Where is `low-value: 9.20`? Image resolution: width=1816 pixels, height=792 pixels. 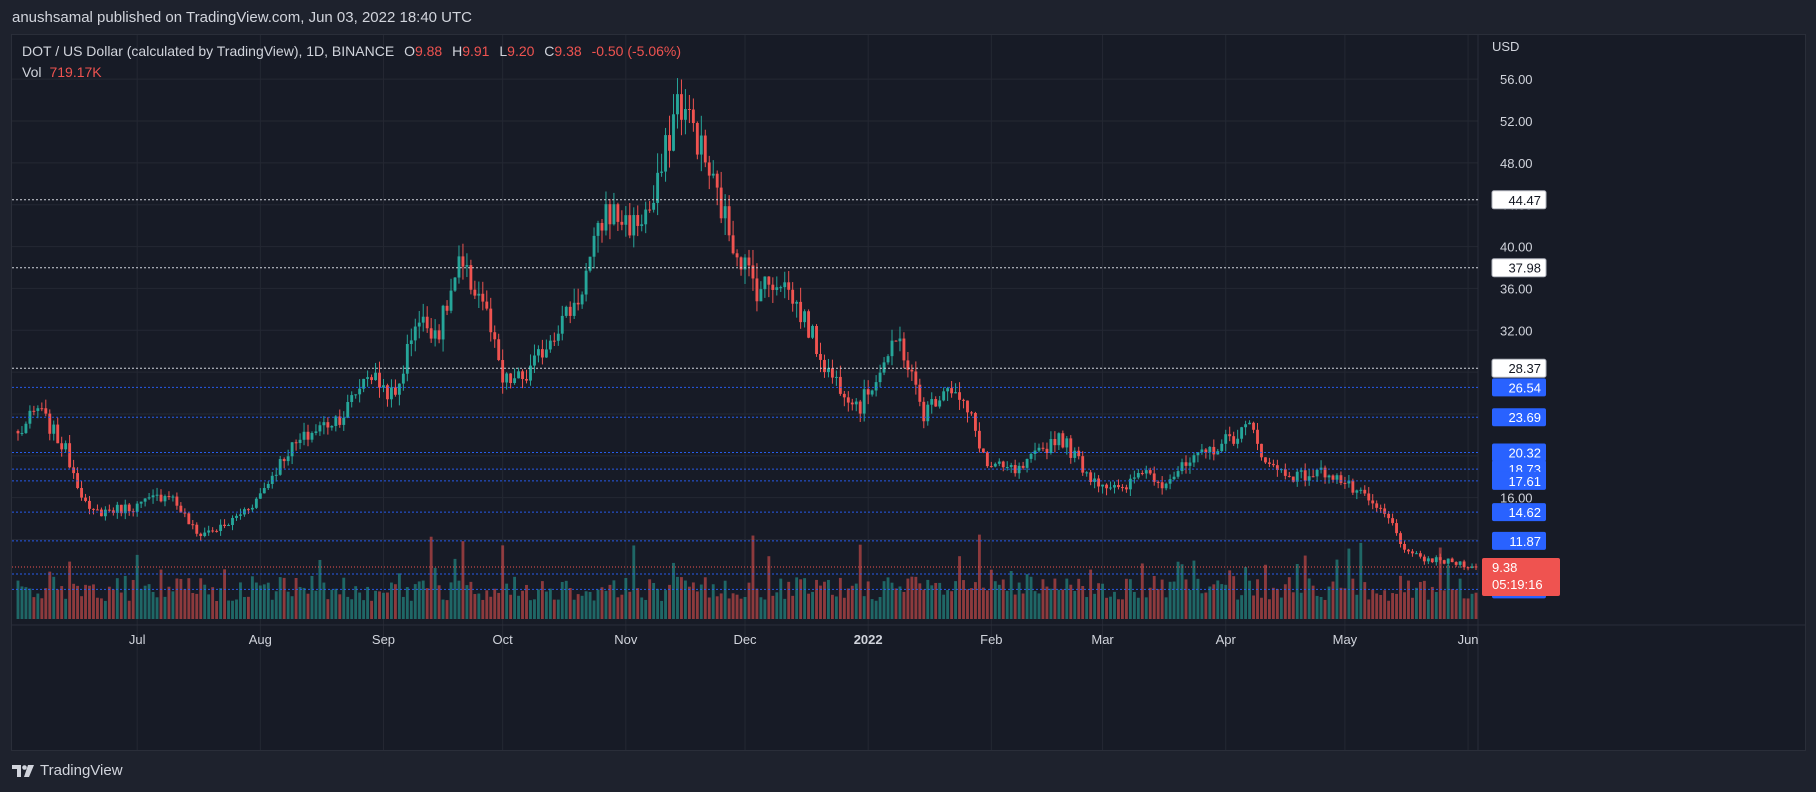 low-value: 9.20 is located at coordinates (521, 51).